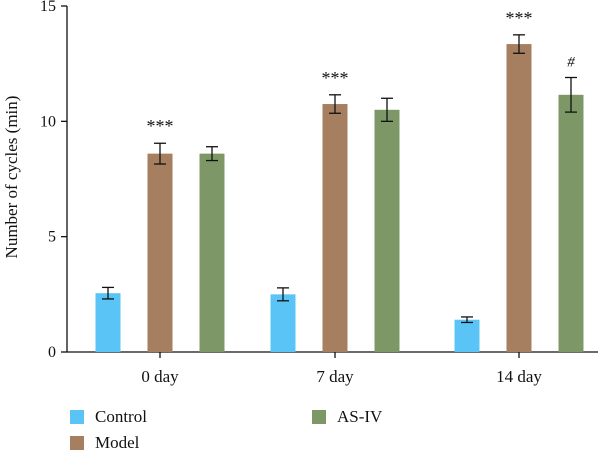  What do you see at coordinates (226, 429) in the screenshot?
I see `legend: Control Model AS-IV` at bounding box center [226, 429].